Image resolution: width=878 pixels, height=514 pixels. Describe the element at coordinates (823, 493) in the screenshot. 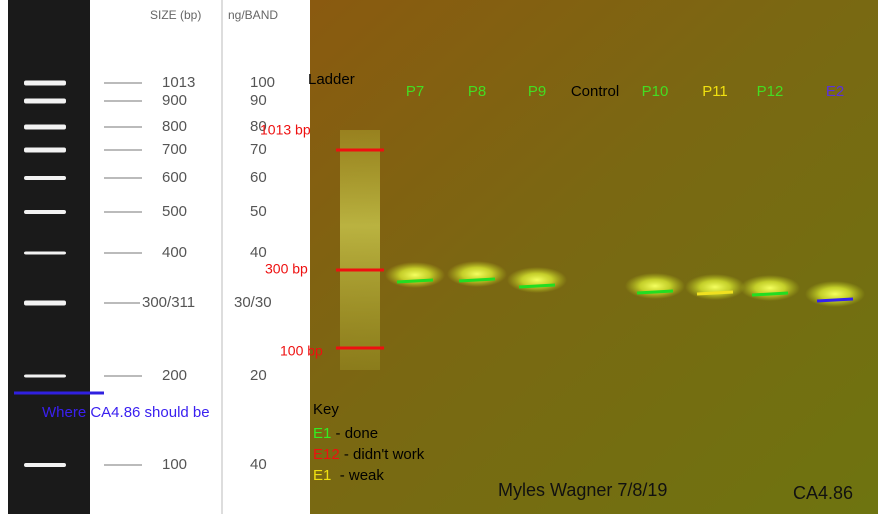

I see `sample: CA4.86` at that location.